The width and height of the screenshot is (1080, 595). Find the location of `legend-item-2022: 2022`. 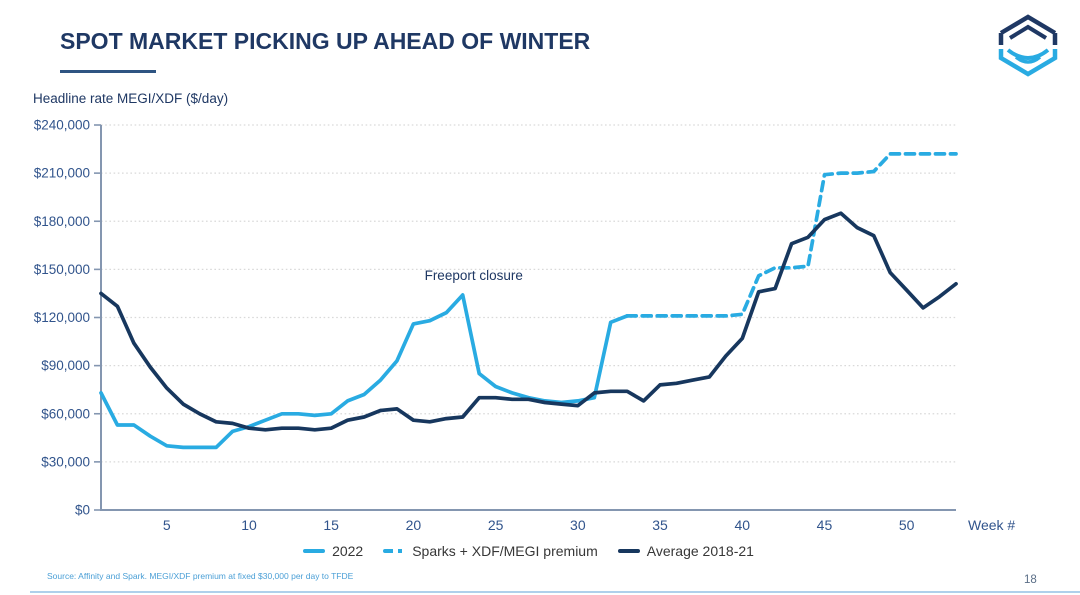

legend-item-2022: 2022 is located at coordinates (333, 551).